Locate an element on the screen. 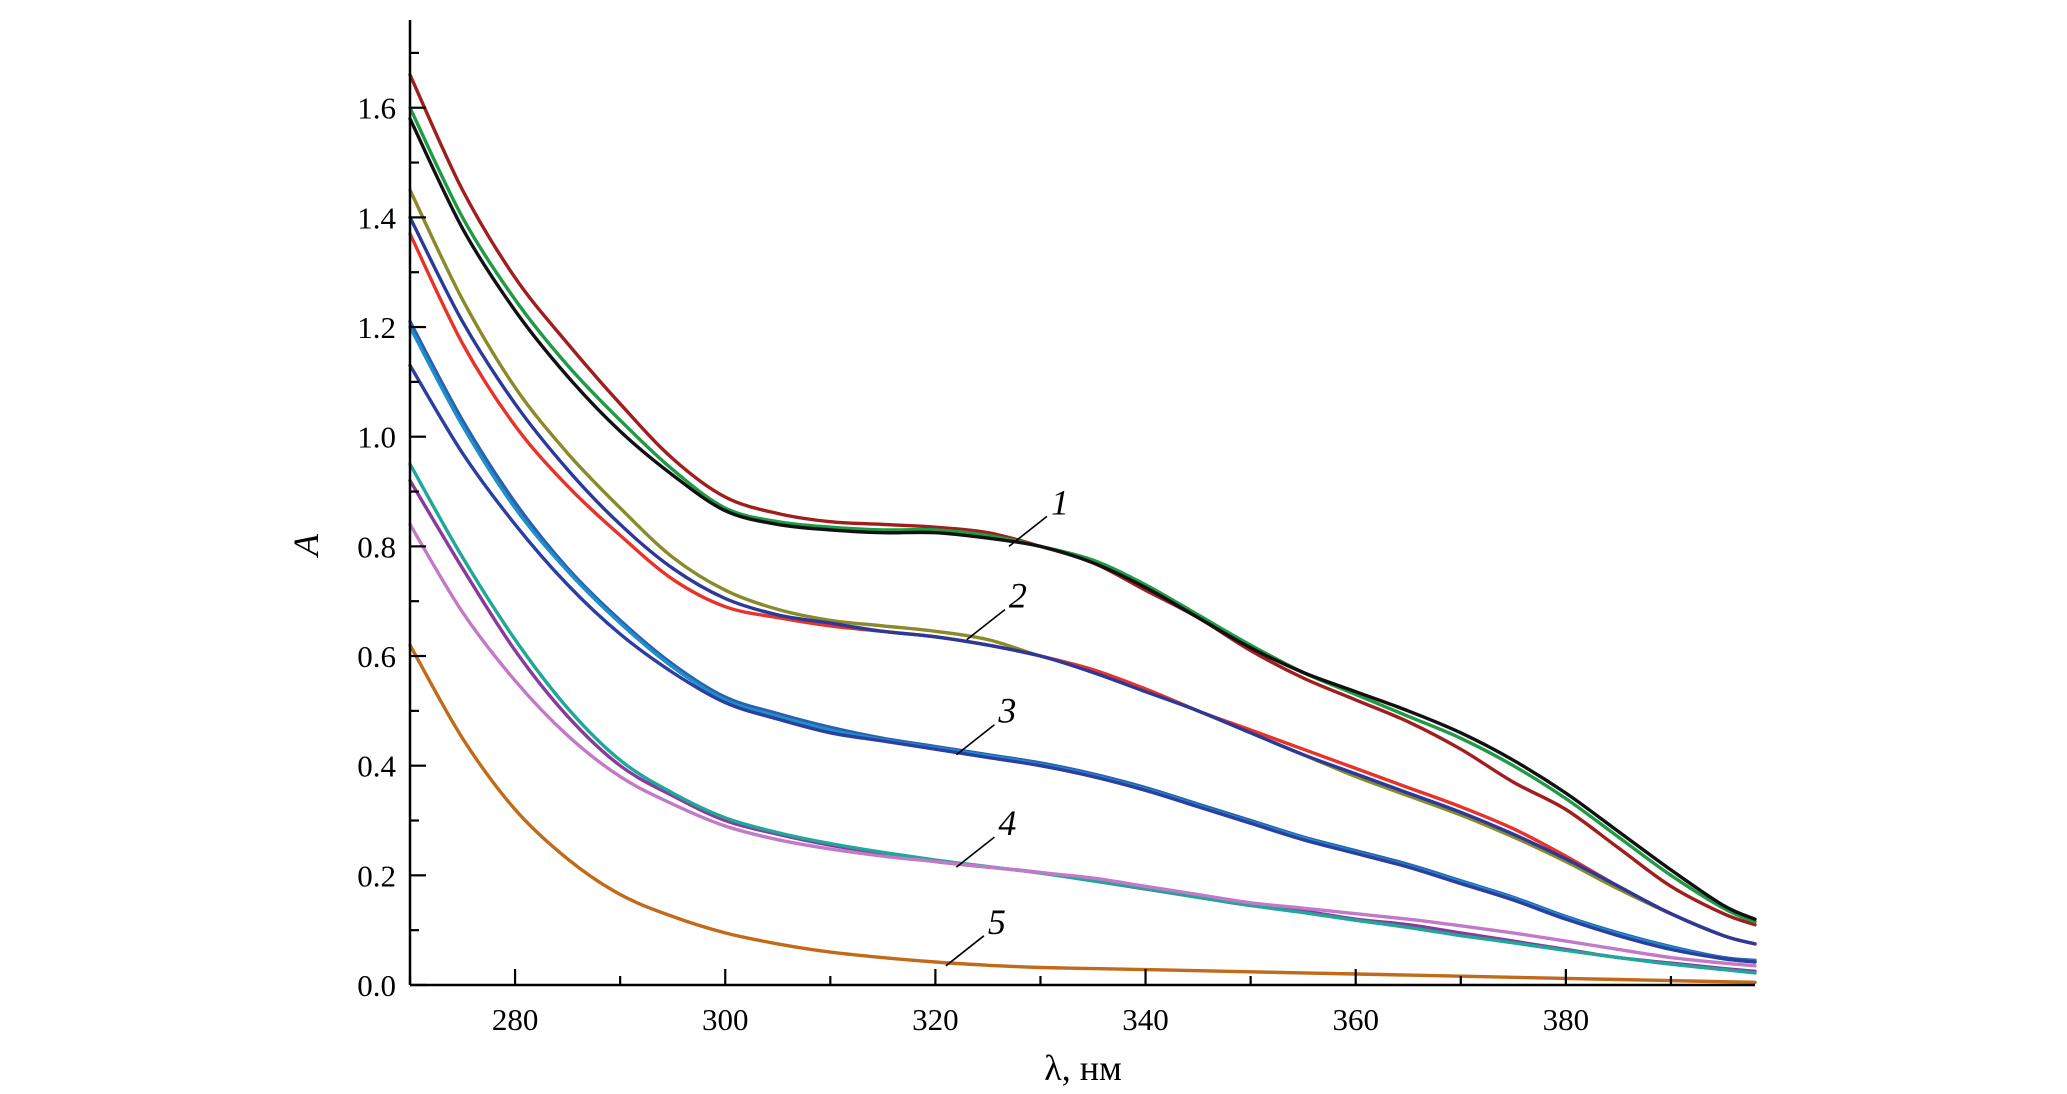  curve-label-5: 5 is located at coordinates (997, 922).